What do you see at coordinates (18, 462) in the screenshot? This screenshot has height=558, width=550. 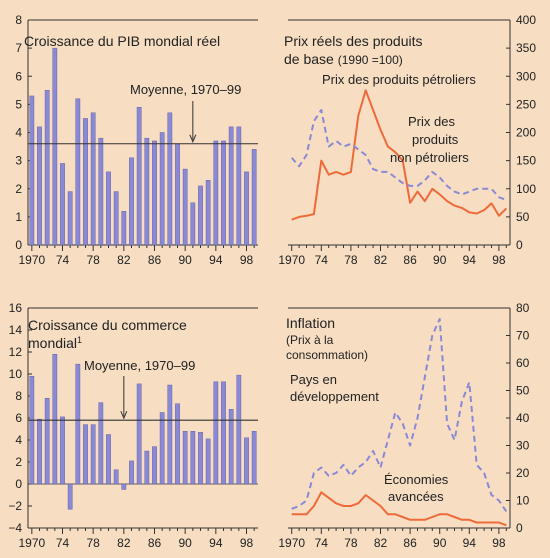 I see `trade-ytick-label: 2` at bounding box center [18, 462].